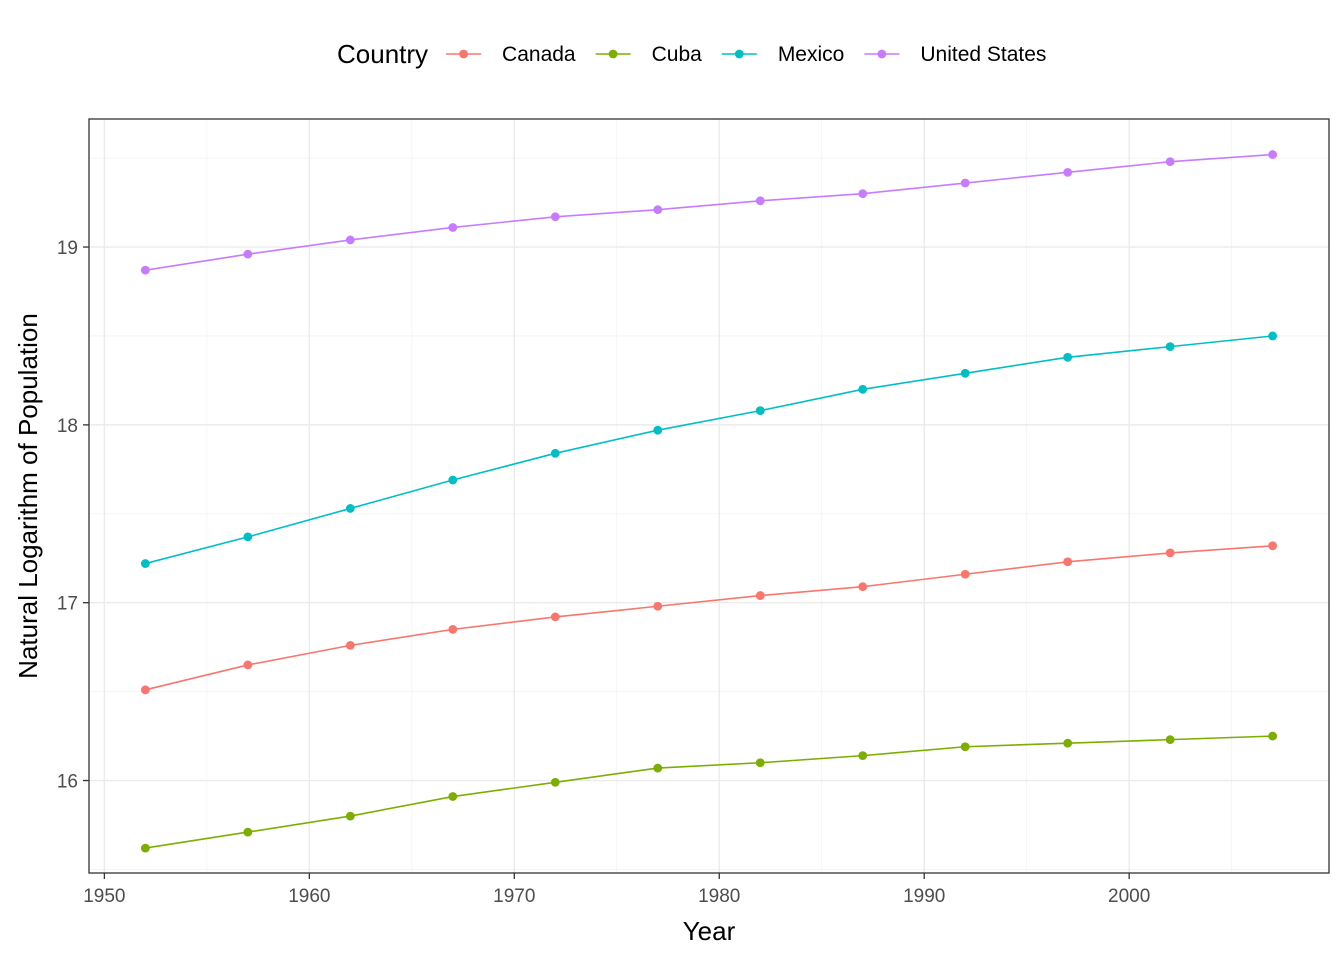  I want to click on legend-label: Cuba, so click(677, 54).